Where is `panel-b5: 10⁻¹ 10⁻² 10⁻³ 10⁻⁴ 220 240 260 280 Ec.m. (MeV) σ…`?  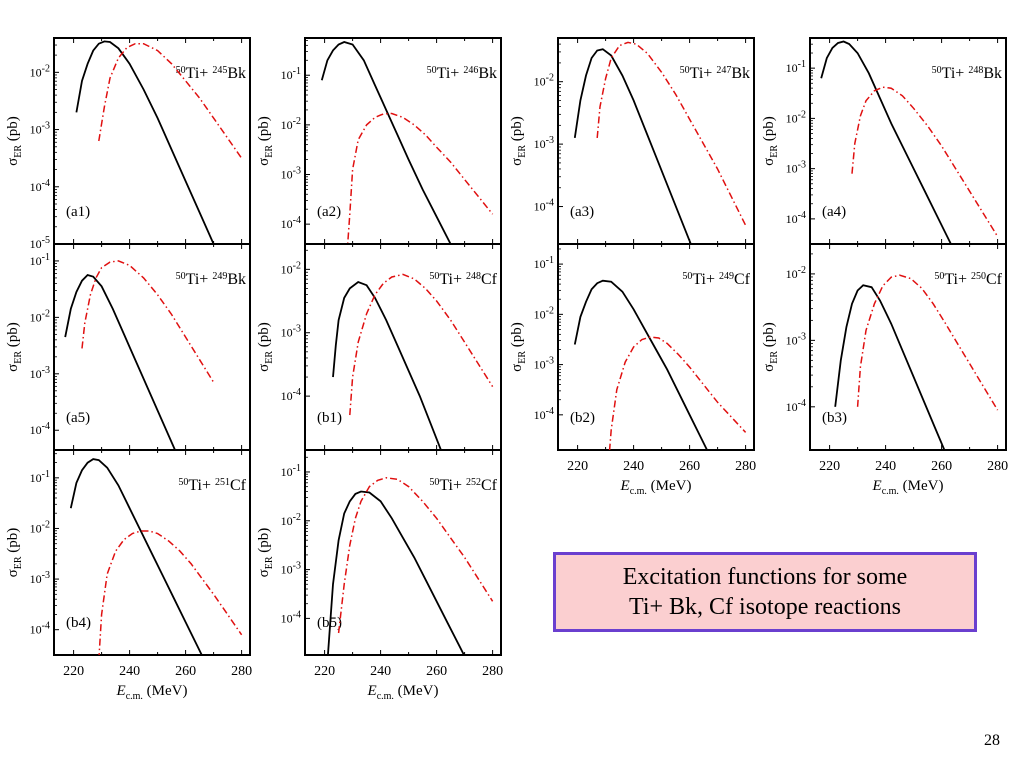 panel-b5: 10⁻¹ 10⁻² 10⁻³ 10⁻⁴ 220 240 260 280 Ec.m. (MeV) σ… is located at coordinates (379, 575).